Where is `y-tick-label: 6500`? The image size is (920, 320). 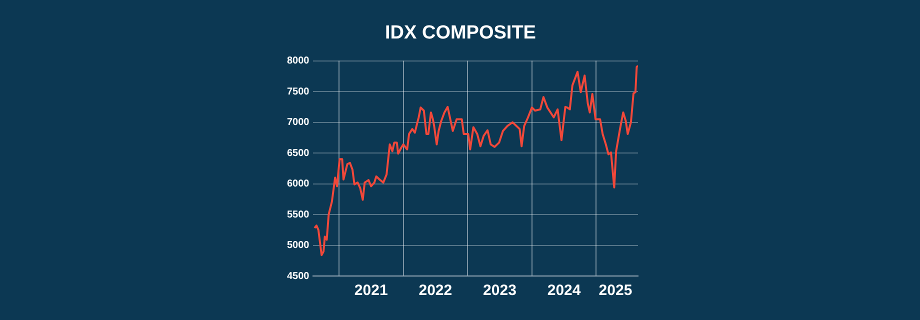 y-tick-label: 6500 is located at coordinates (298, 153).